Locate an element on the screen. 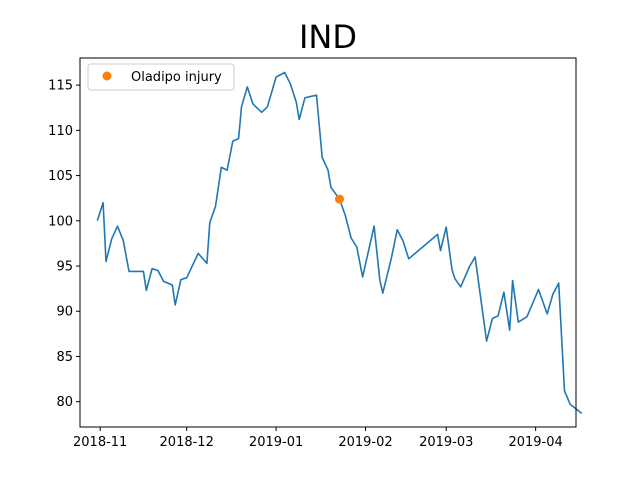 Image resolution: width=640 pixels, height=480 pixels. injury-marker is located at coordinates (339, 199).